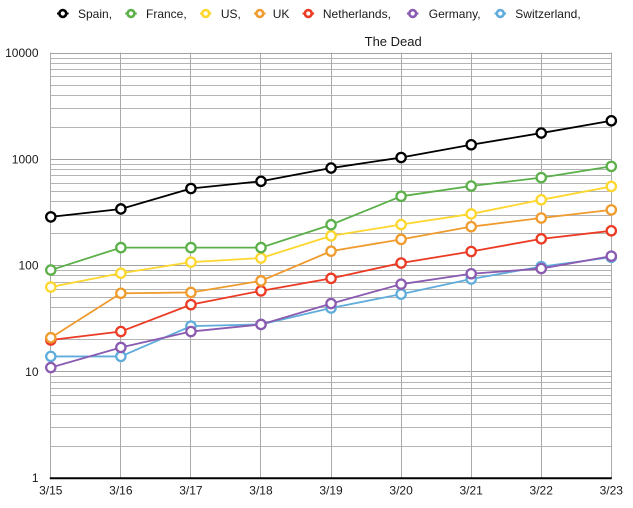 Image resolution: width=633 pixels, height=508 pixels. Describe the element at coordinates (166, 14) in the screenshot. I see `svg-text: France,` at that location.